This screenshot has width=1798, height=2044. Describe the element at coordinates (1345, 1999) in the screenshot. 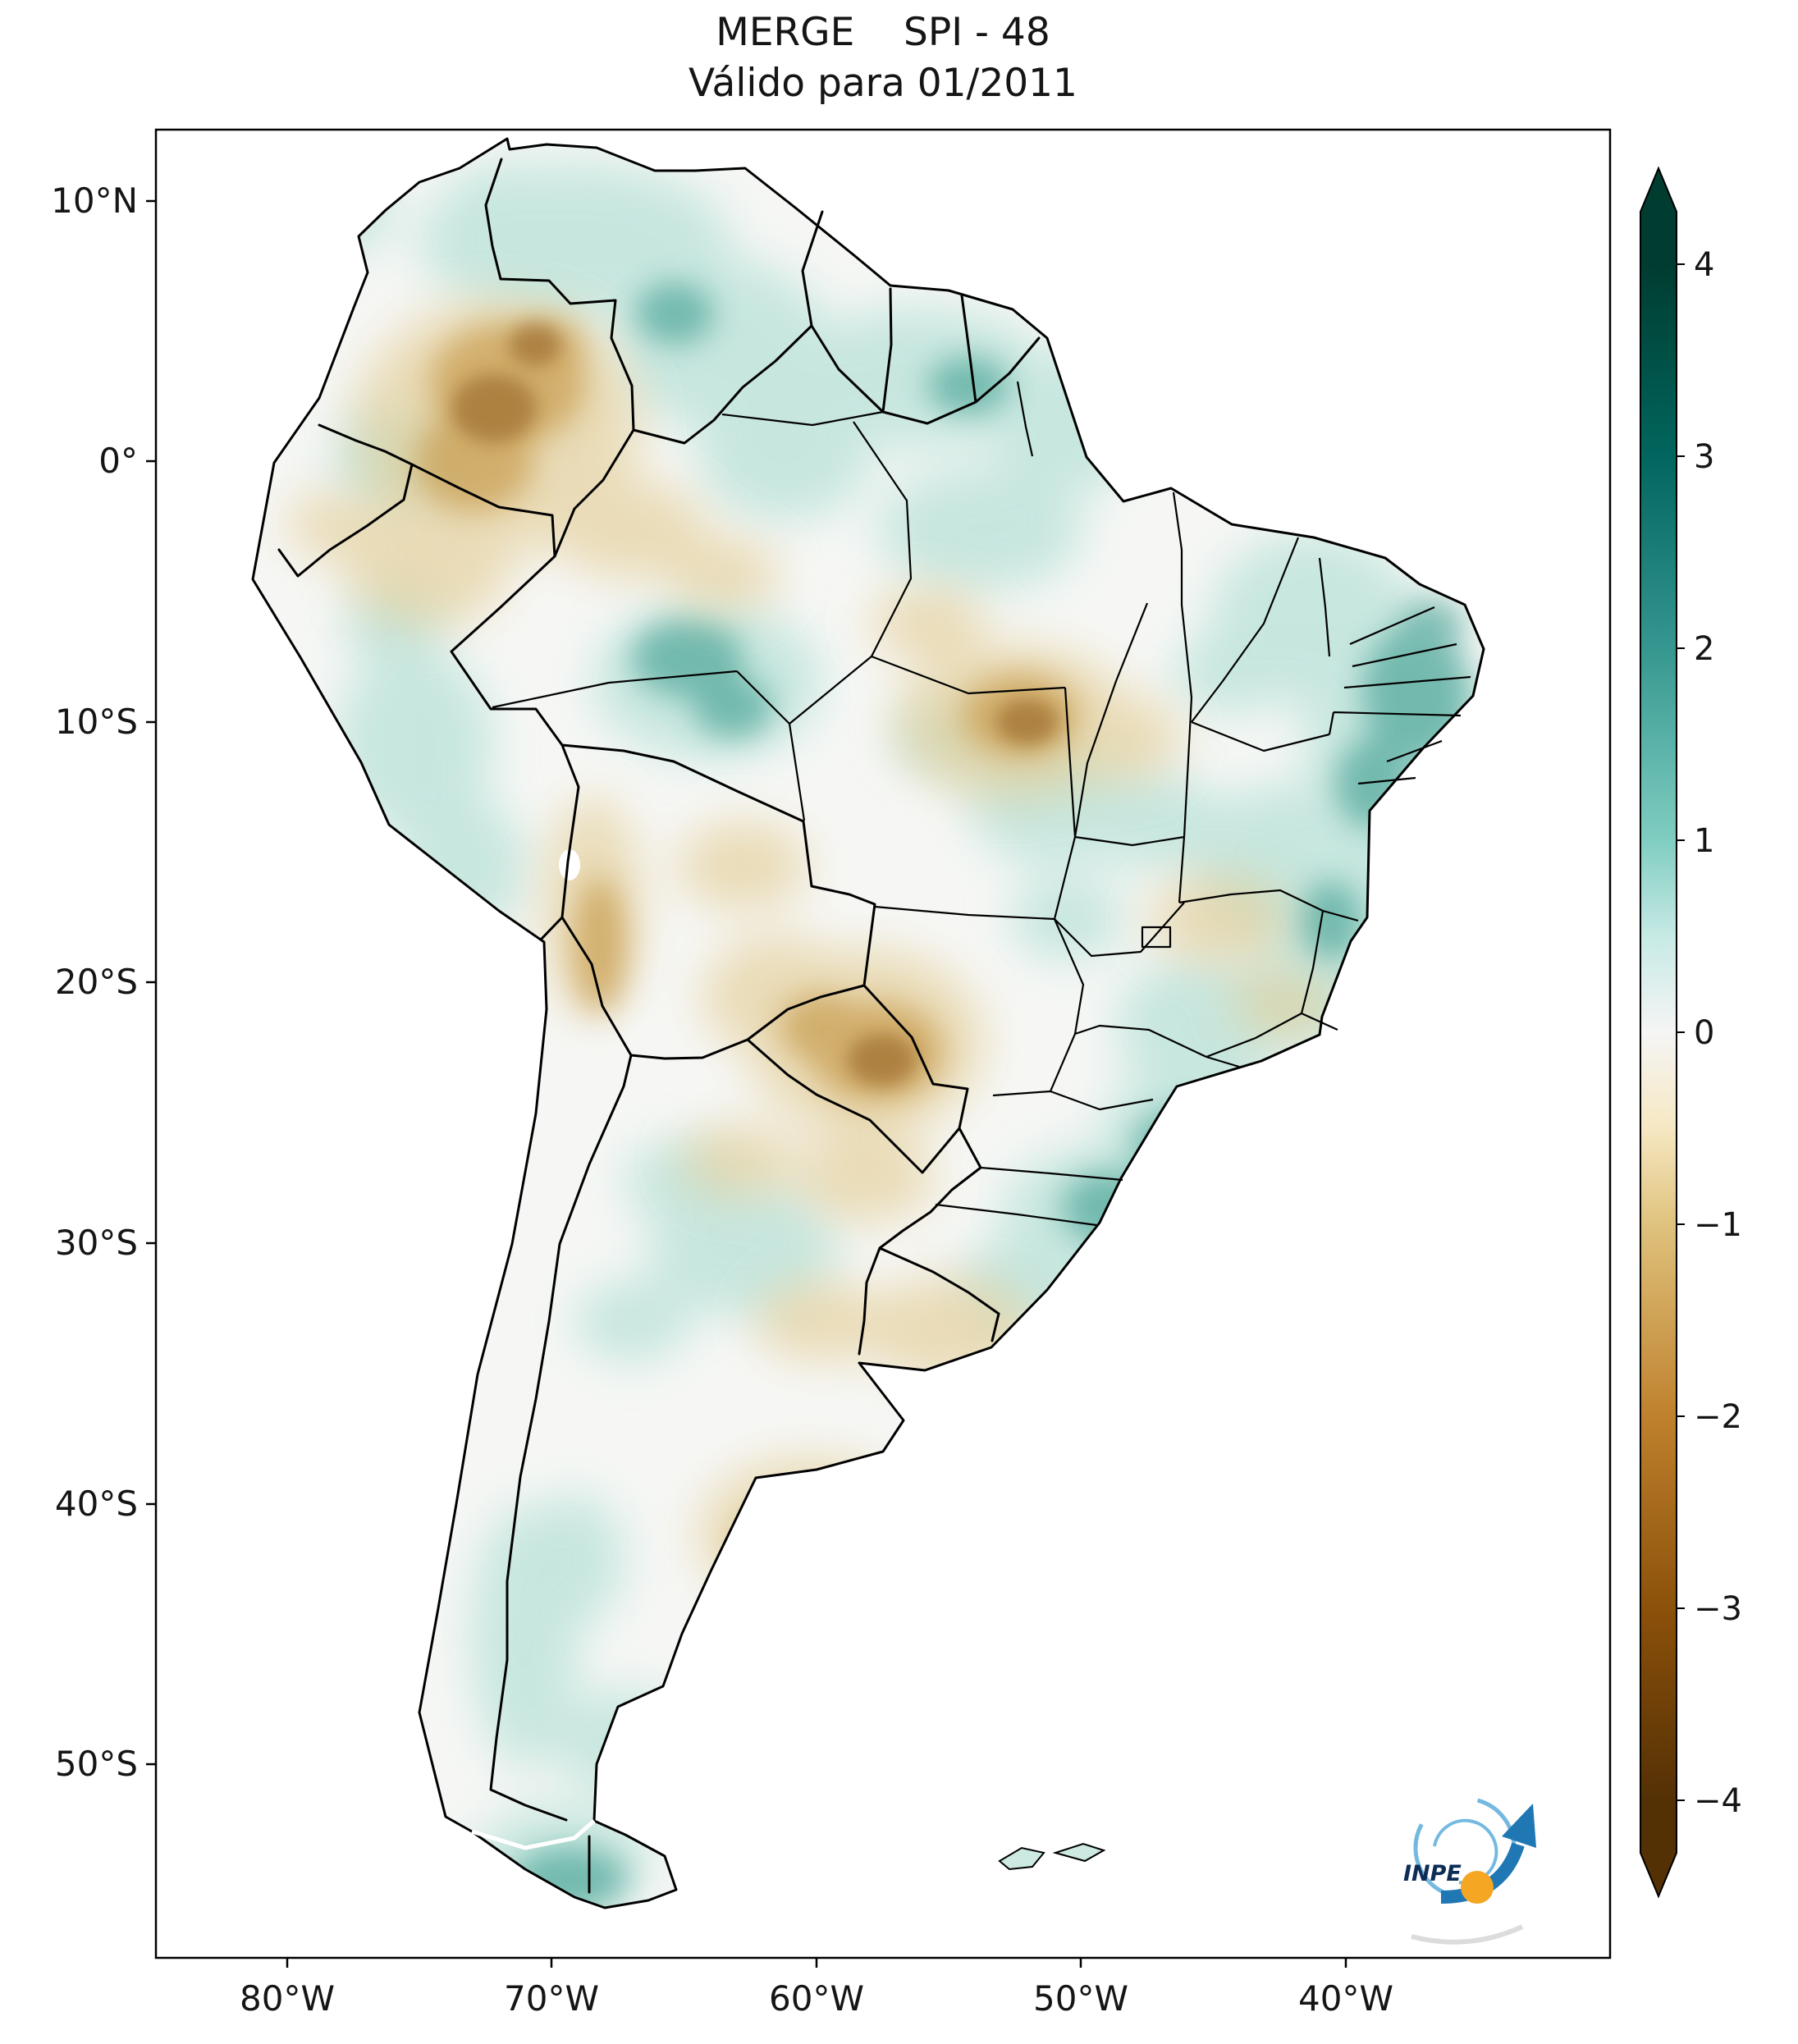

I see `x-tick-label: 40°W` at that location.